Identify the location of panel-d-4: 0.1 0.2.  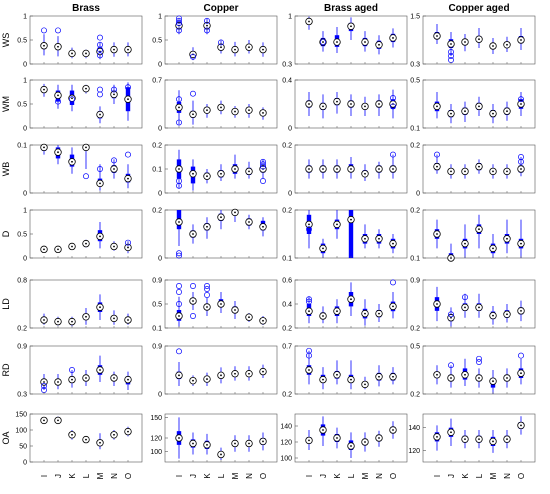
(473, 235).